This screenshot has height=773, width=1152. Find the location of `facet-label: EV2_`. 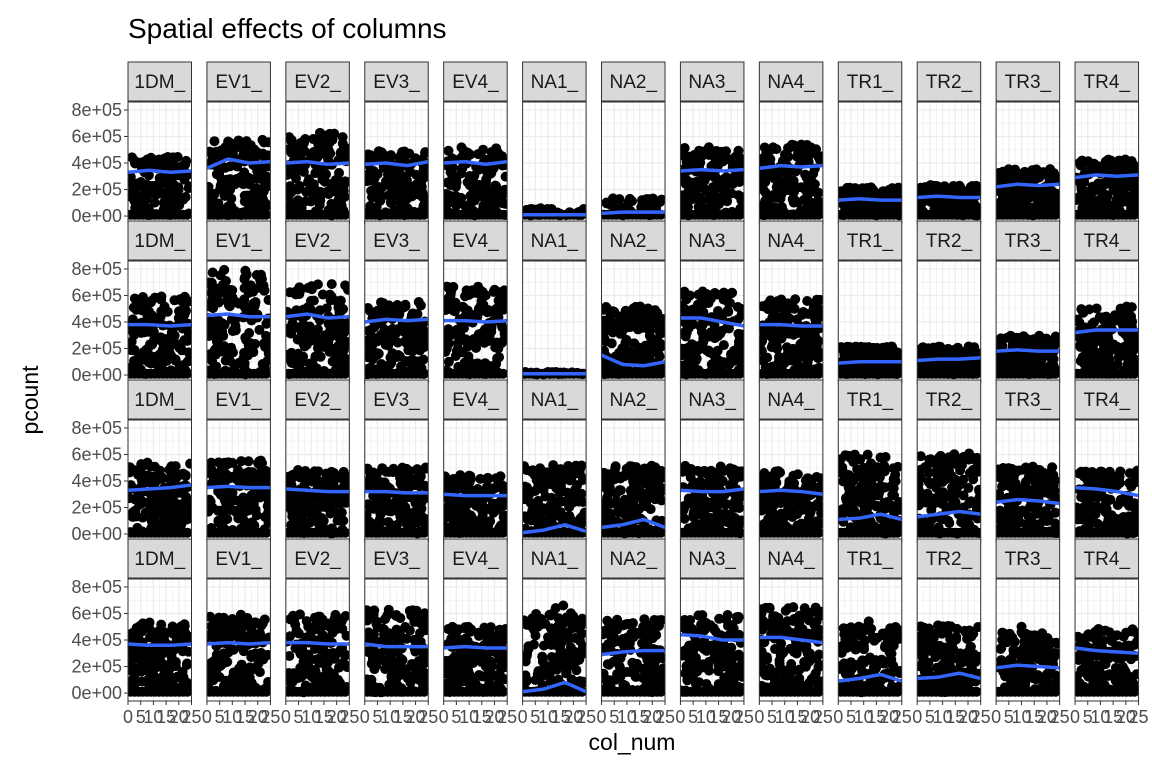

facet-label: EV2_ is located at coordinates (317, 241).